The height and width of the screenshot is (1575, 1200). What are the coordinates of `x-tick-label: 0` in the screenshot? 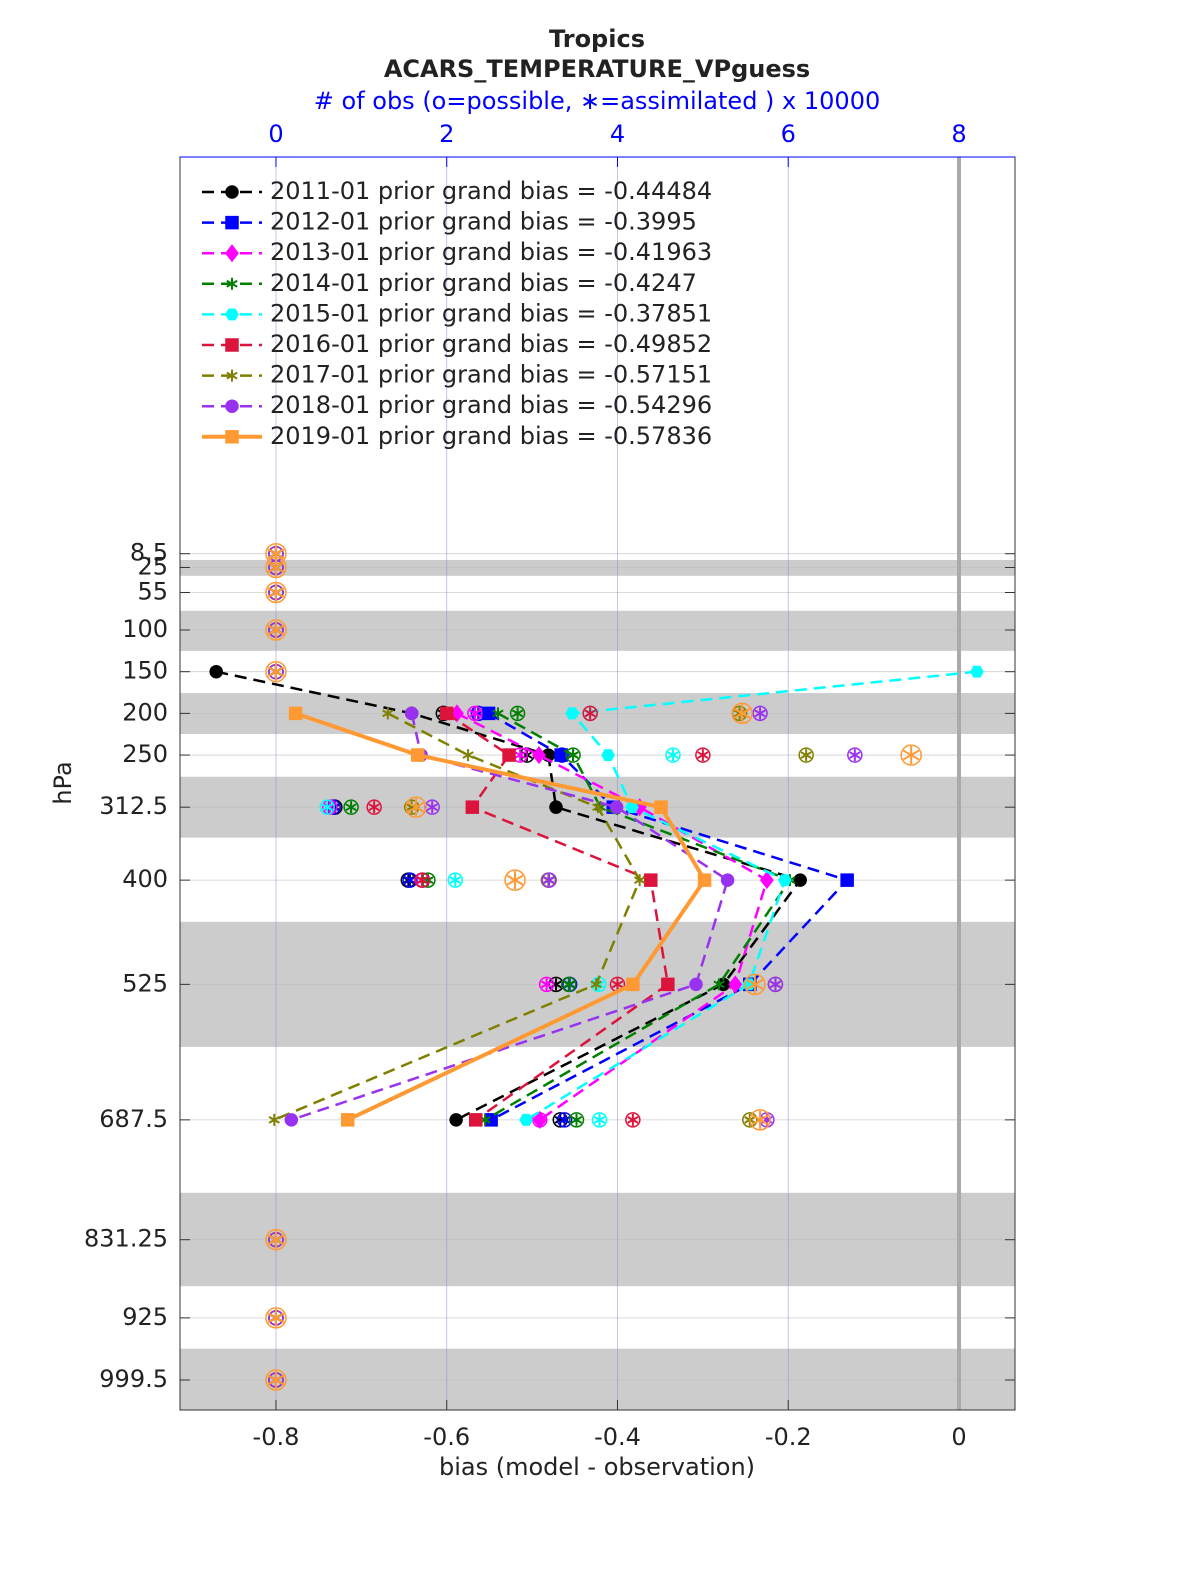 It's located at (958, 1437).